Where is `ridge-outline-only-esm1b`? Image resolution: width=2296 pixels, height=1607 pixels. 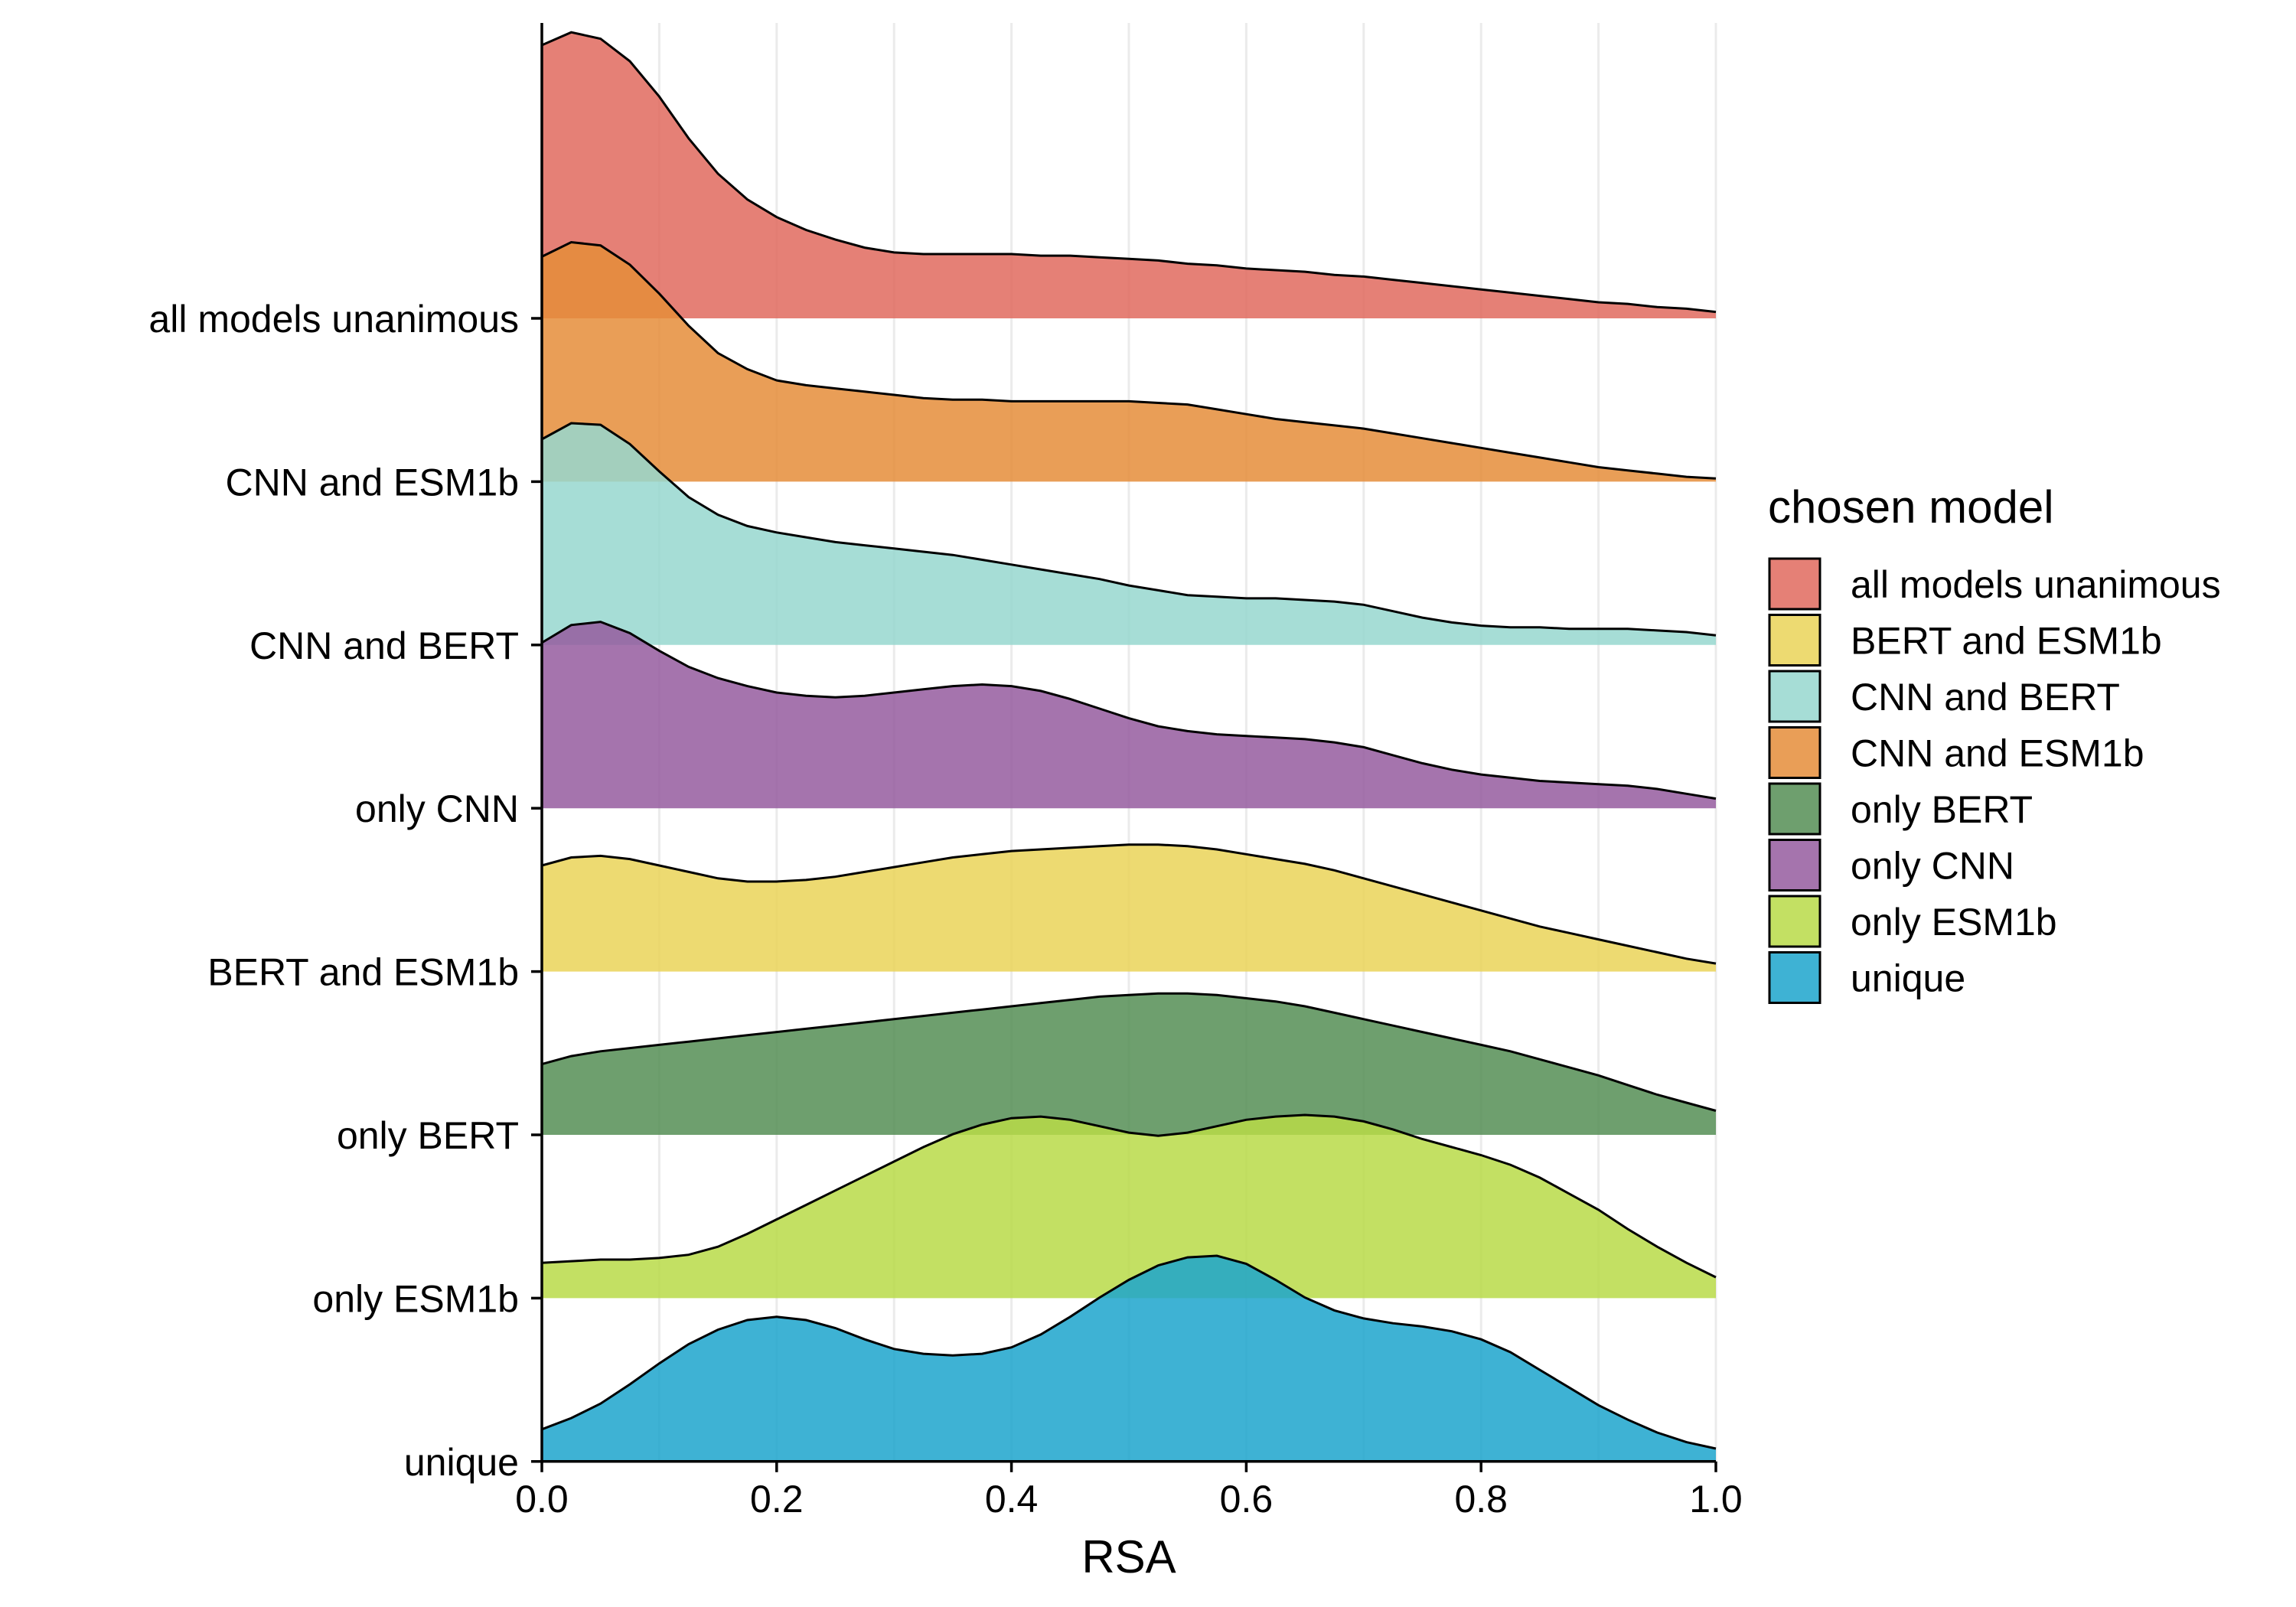 ridge-outline-only-esm1b is located at coordinates (1129, 1196).